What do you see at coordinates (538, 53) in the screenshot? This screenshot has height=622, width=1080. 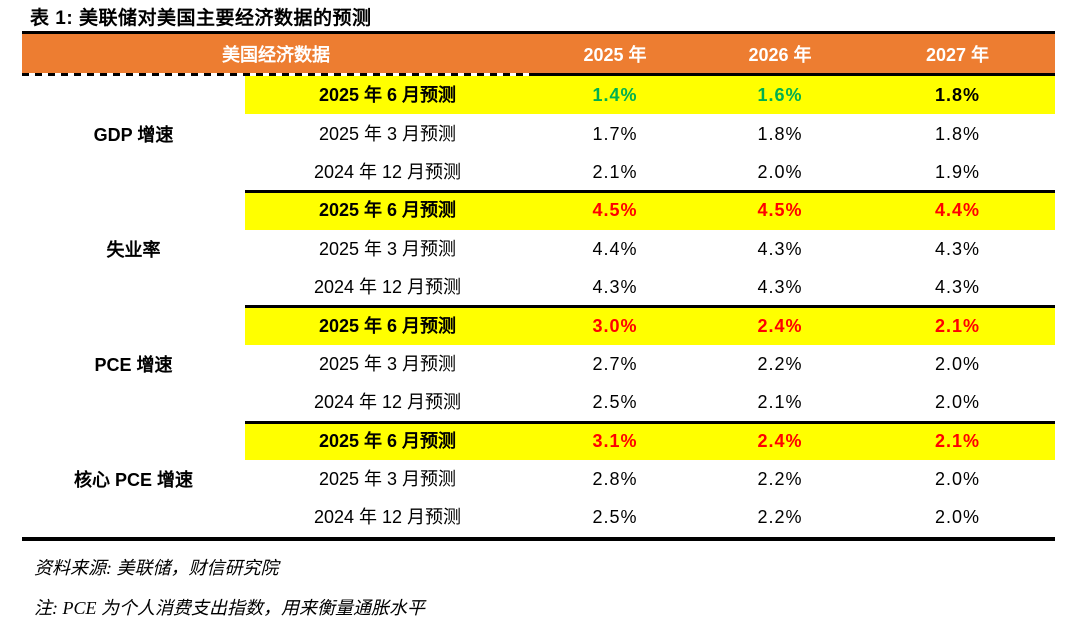 I see `table-header-row: 美国经济数据 2025 年 2026 年 2027 年` at bounding box center [538, 53].